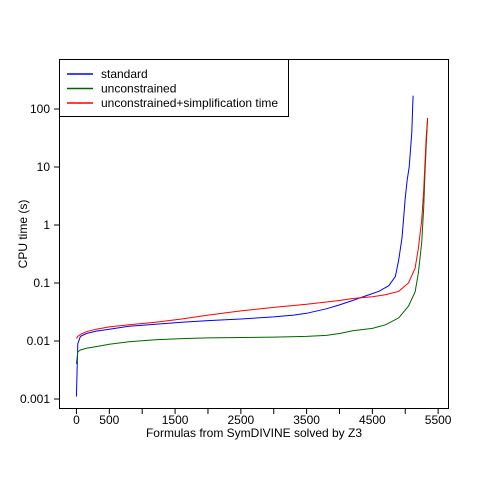 This screenshot has width=480, height=480. What do you see at coordinates (306, 420) in the screenshot?
I see `x-tick-label: 3500` at bounding box center [306, 420].